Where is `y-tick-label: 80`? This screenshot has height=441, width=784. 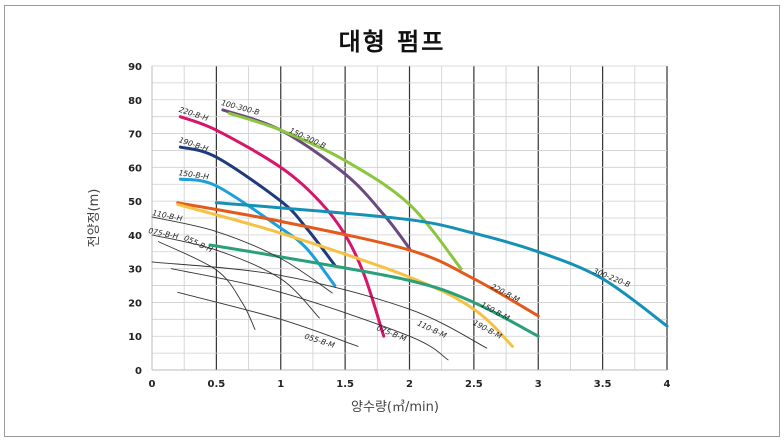
y-tick-label: 80 is located at coordinates (135, 101).